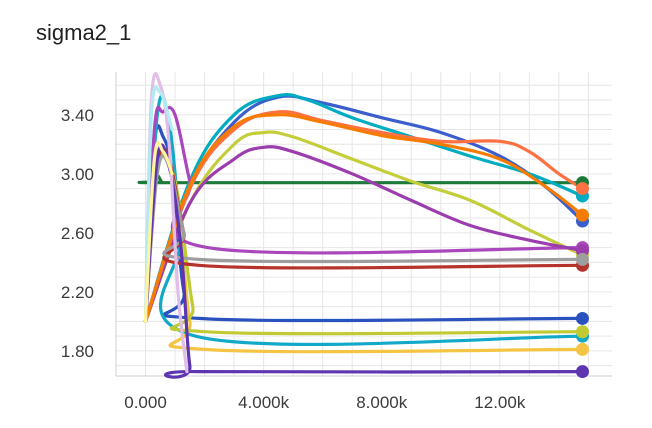 This screenshot has height=428, width=652. What do you see at coordinates (77, 351) in the screenshot?
I see `y-tick-label: 1.80` at bounding box center [77, 351].